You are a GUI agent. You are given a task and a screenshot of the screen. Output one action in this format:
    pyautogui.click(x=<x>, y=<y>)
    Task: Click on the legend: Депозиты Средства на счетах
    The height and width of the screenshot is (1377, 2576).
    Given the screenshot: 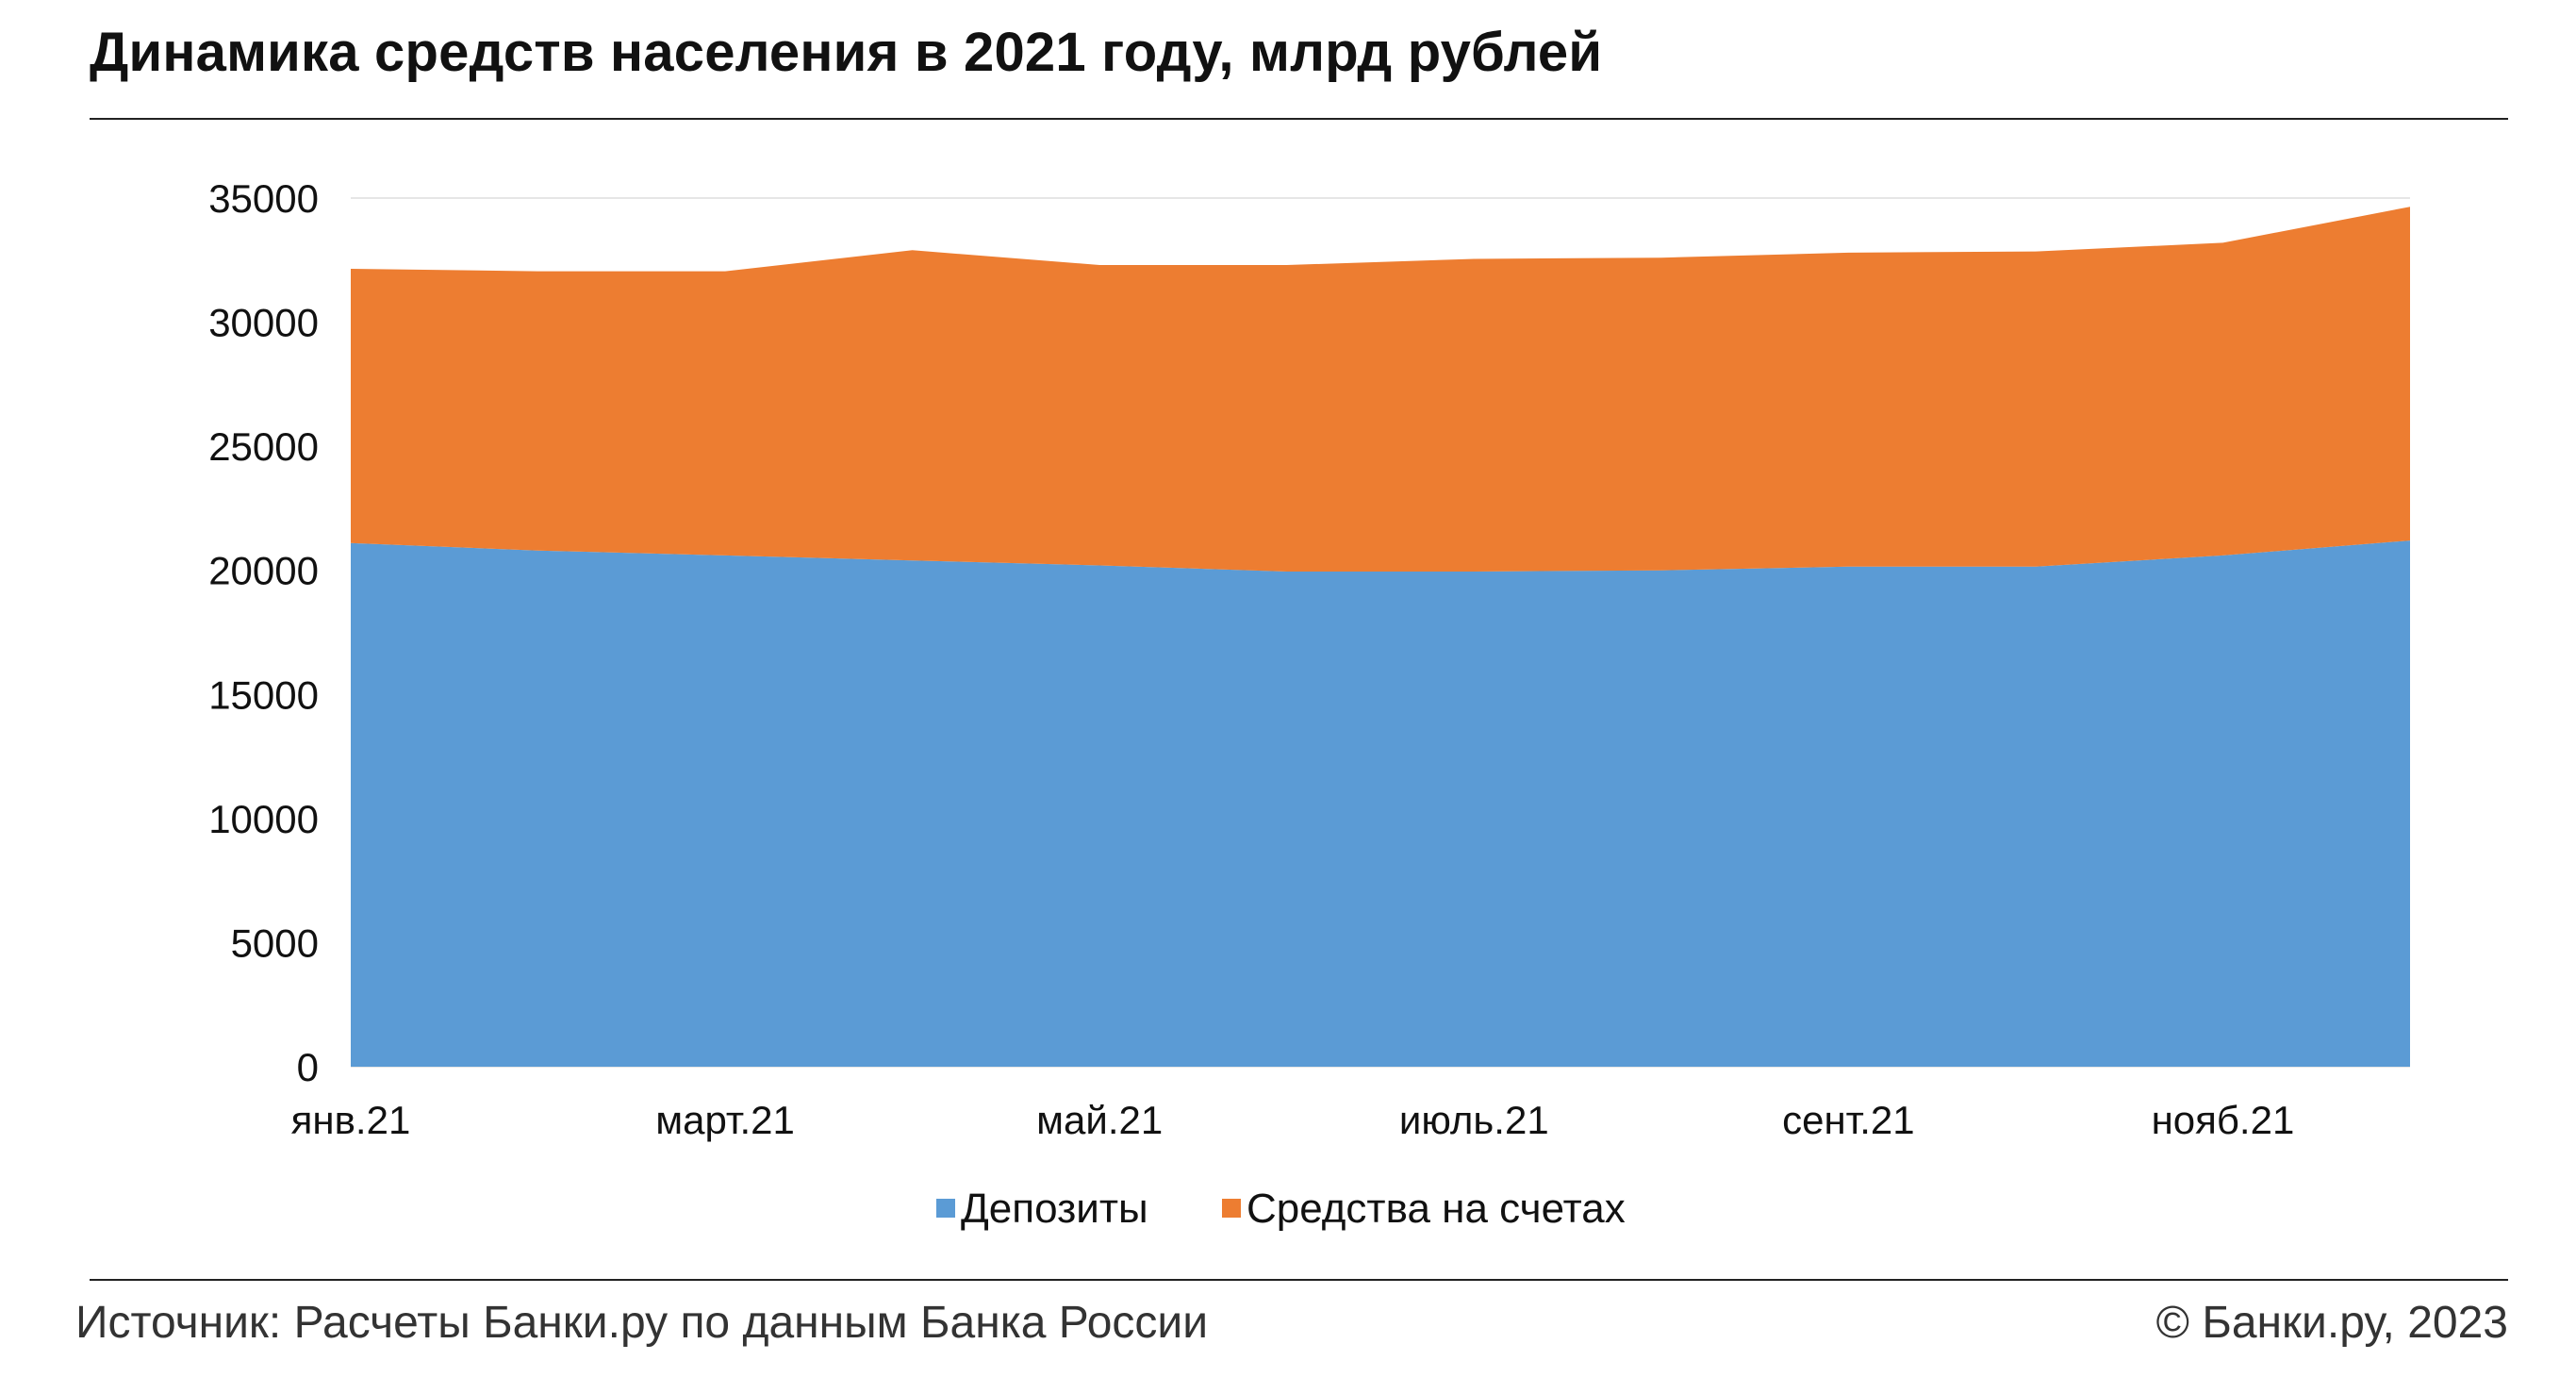 What is the action you would take?
    pyautogui.click(x=1281, y=1209)
    